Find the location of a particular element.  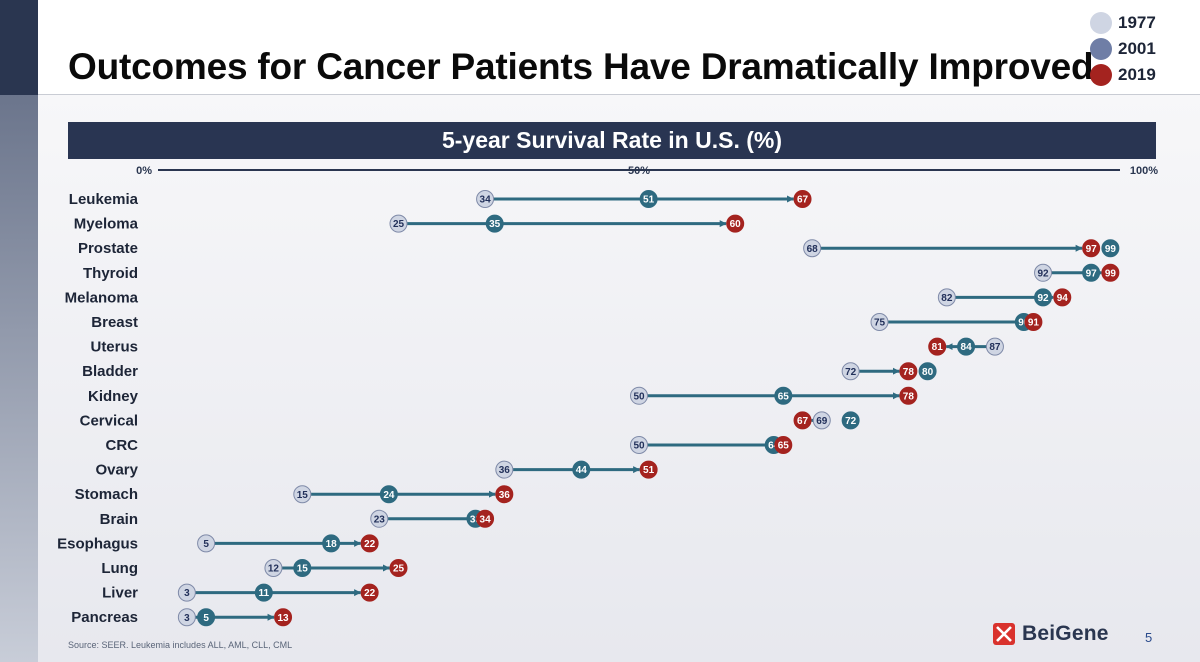

value-label-2019: 81 is located at coordinates (938, 347).